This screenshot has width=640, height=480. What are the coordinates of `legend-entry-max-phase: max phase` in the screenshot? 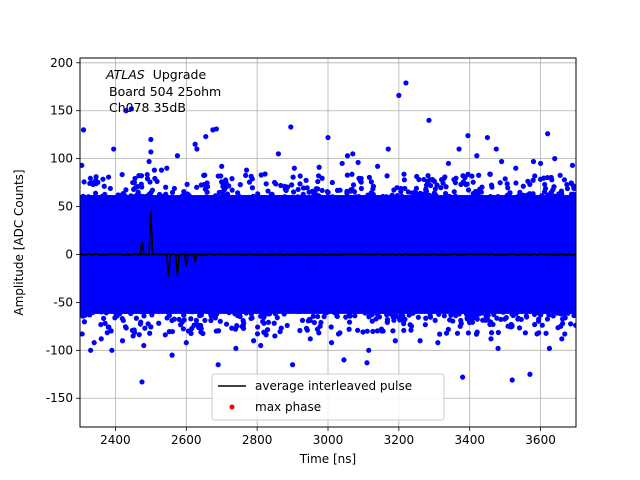 It's located at (288, 407).